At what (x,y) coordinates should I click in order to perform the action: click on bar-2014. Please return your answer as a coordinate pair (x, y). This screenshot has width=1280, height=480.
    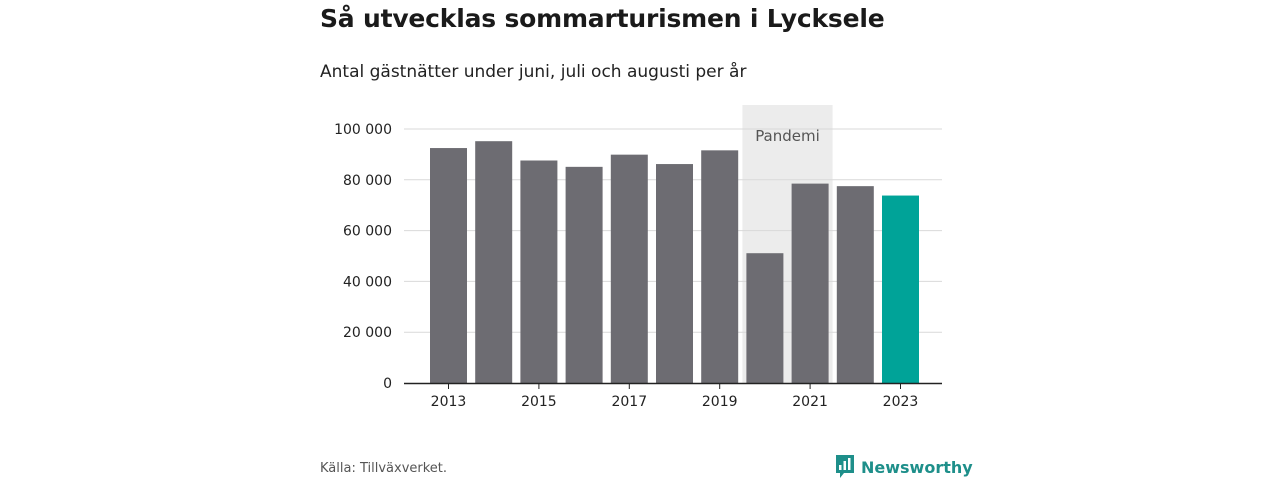
    Looking at the image, I should click on (494, 262).